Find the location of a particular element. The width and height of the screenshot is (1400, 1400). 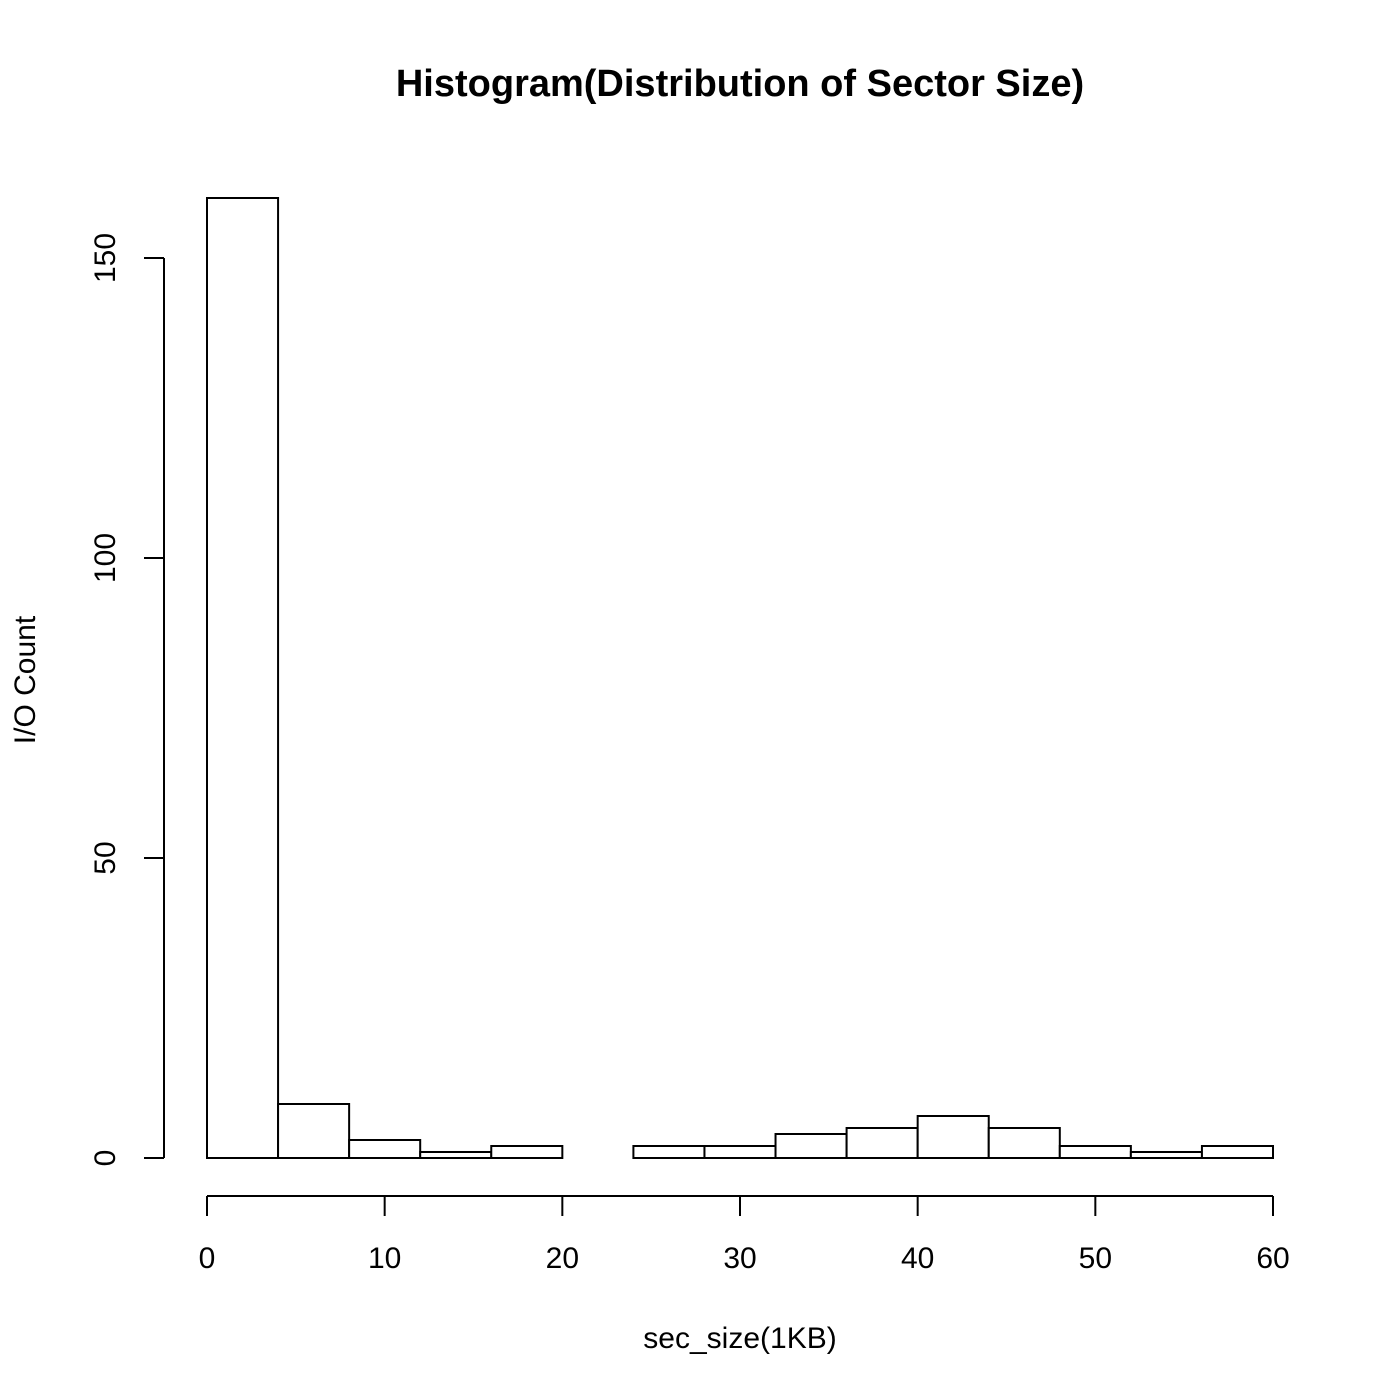

y-tick-label: 50 is located at coordinates (105, 857).